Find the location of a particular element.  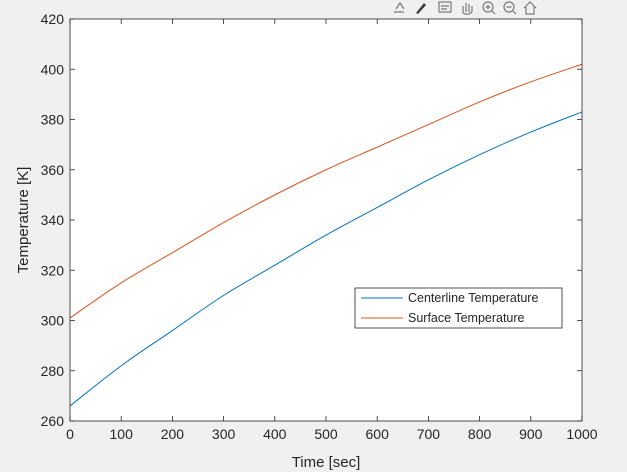

axes-toolbar is located at coordinates (465, 8).